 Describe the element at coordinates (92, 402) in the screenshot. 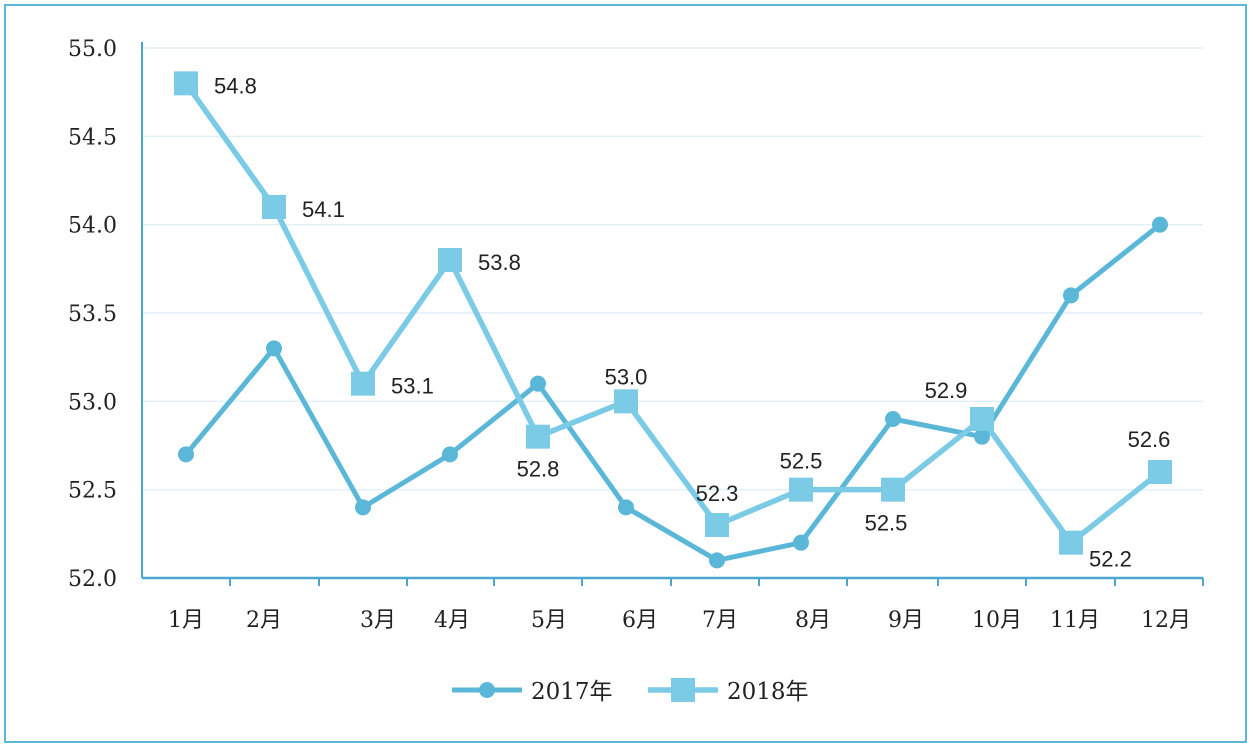

I see `y-tick-label: 53.0` at that location.